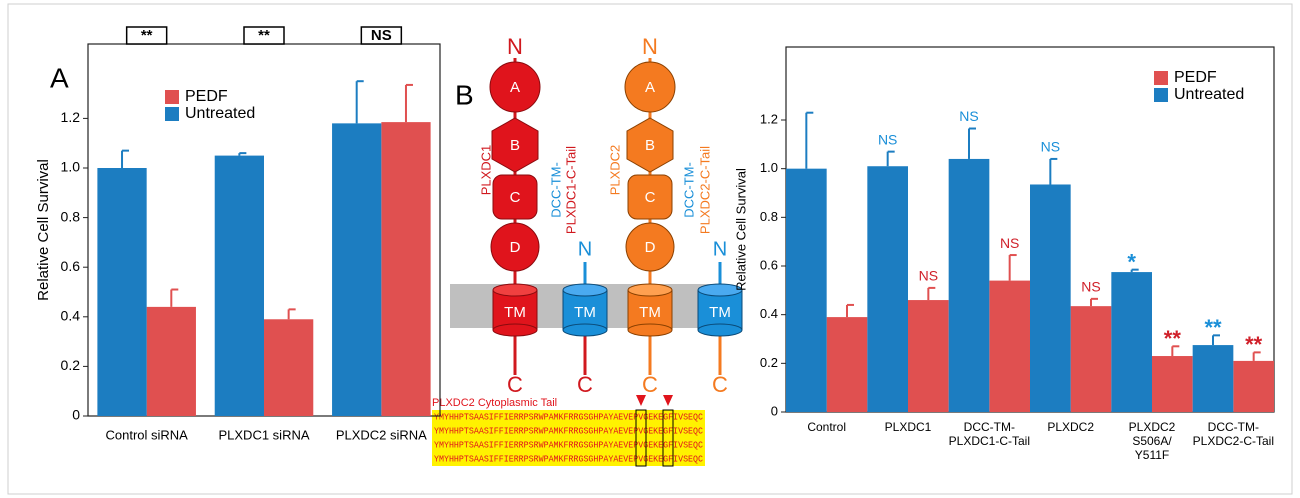 This screenshot has height=498, width=1300. I want to click on x-tick-label: Control, so click(826, 427).